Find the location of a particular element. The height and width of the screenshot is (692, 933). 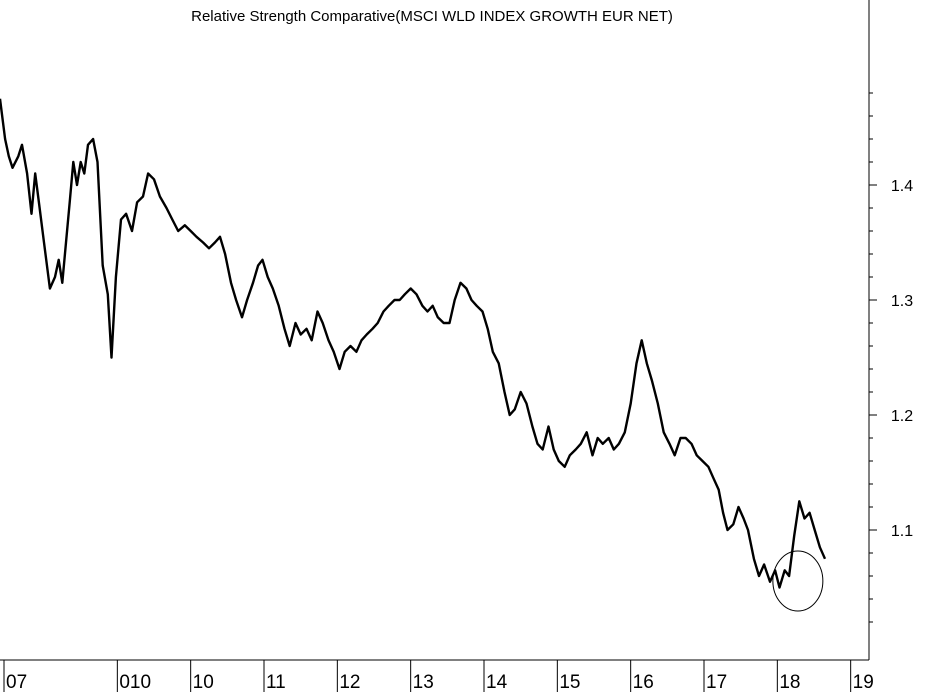

x-axis-ticks: 07 010 10 11 12 13 14 15 16 17 18 19 is located at coordinates (438, 676).